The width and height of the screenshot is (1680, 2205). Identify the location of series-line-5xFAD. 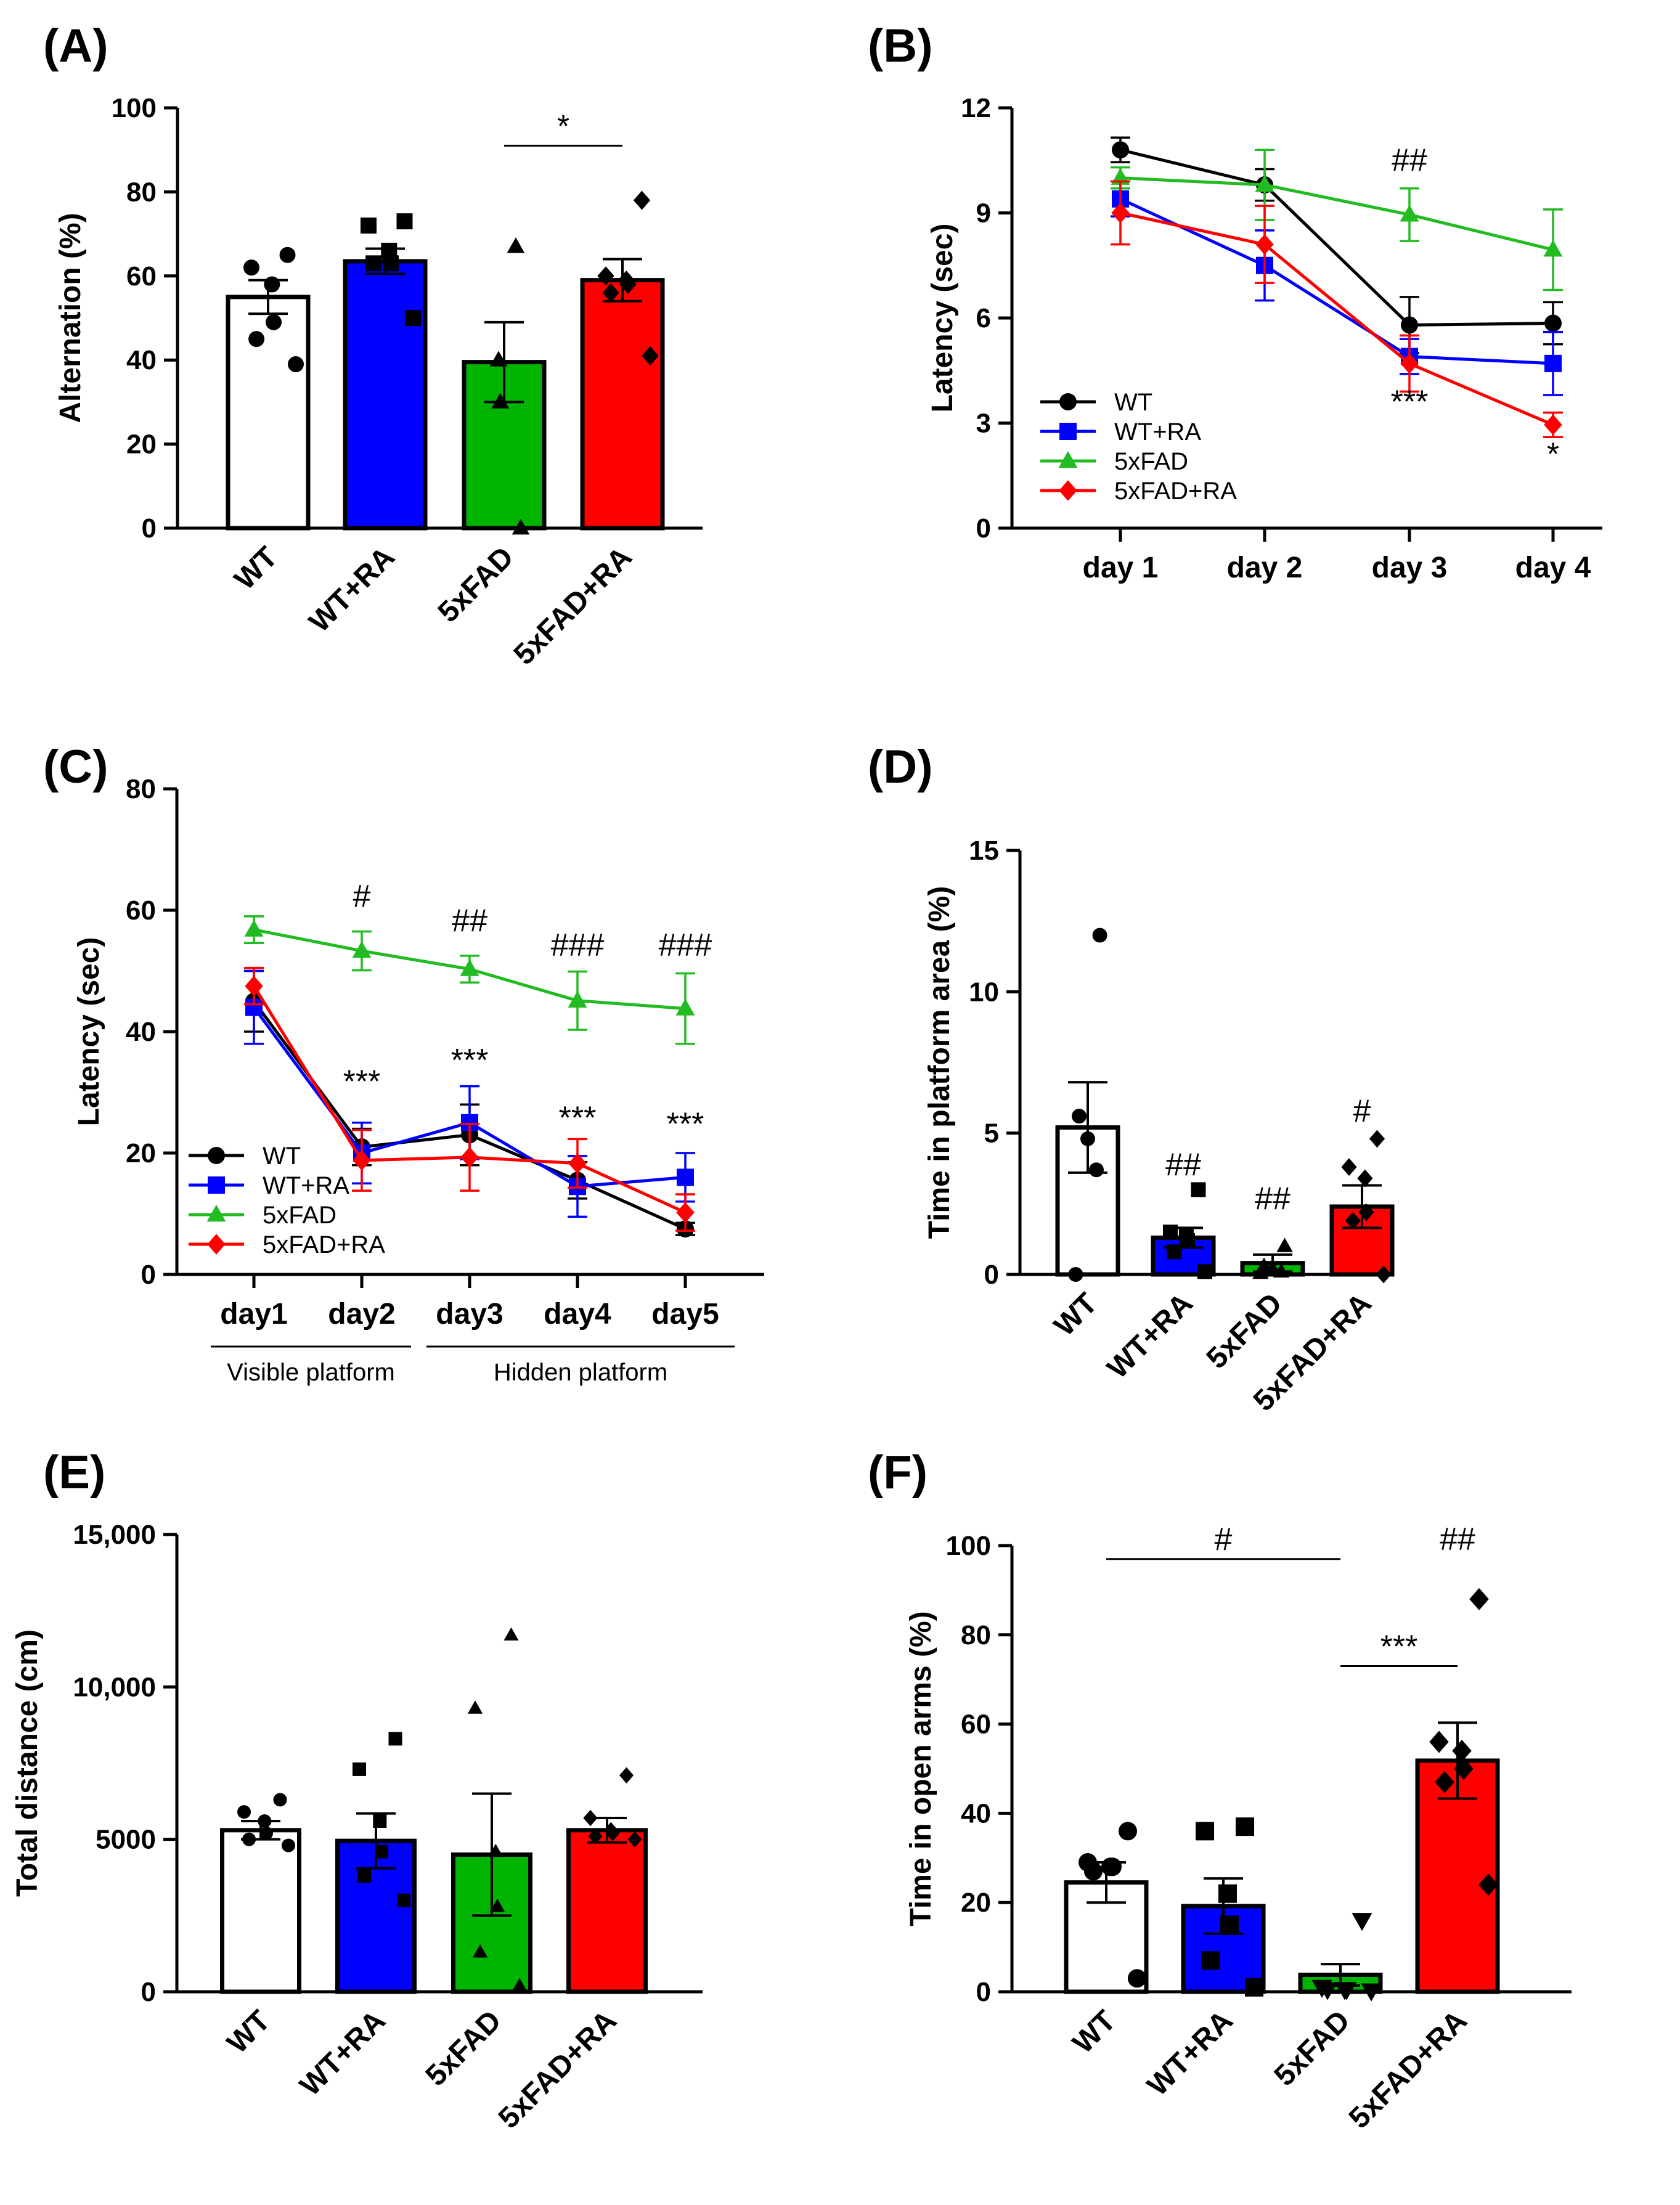
(1337, 213).